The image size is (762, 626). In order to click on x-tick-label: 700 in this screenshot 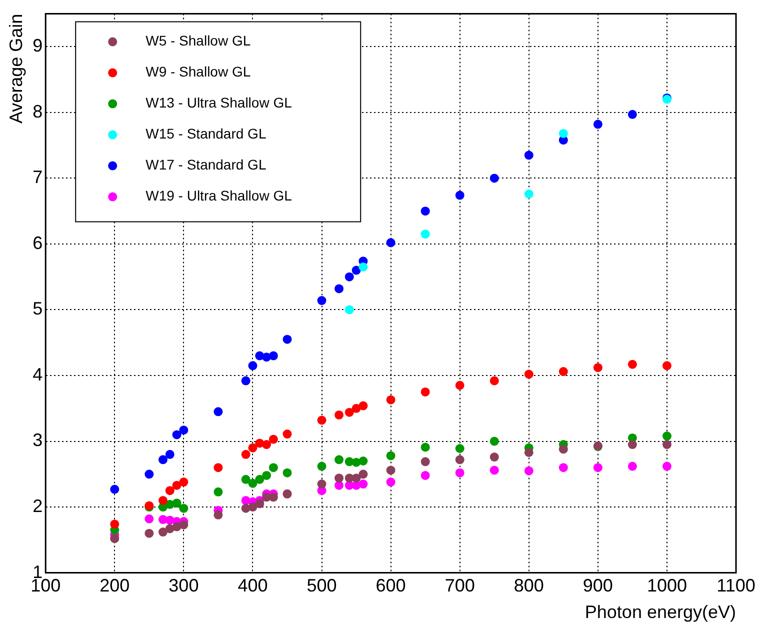, I will do `click(459, 586)`.